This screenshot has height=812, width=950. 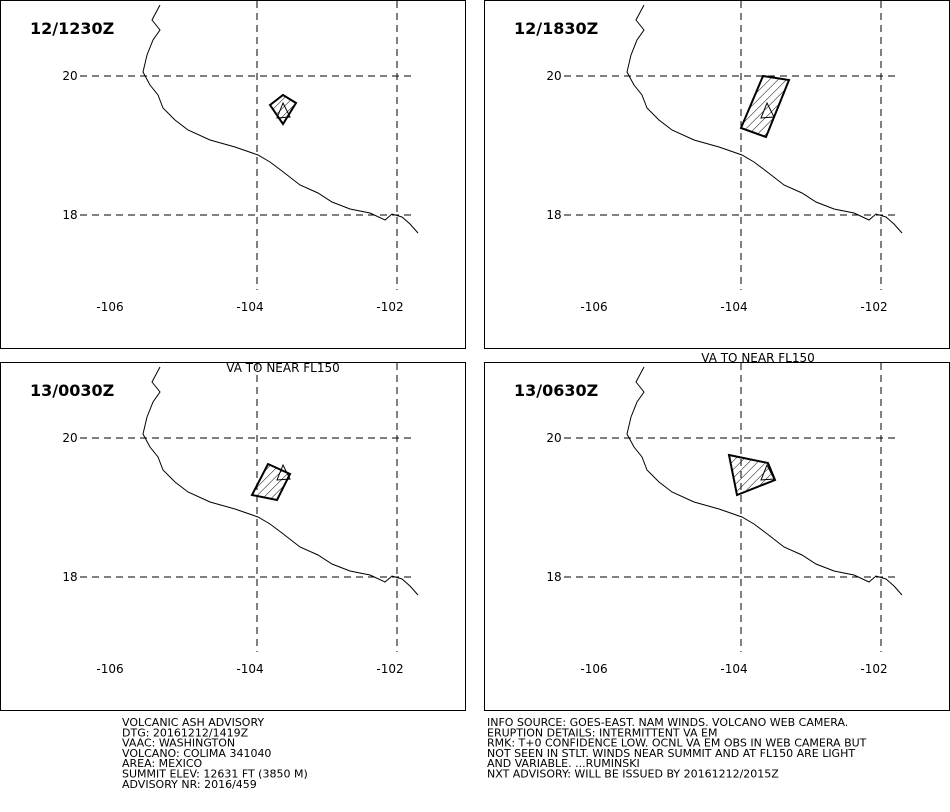 I want to click on advisory-line: ERUPTION DETAILS: INTERMITTENT VA EM, so click(x=602, y=732).